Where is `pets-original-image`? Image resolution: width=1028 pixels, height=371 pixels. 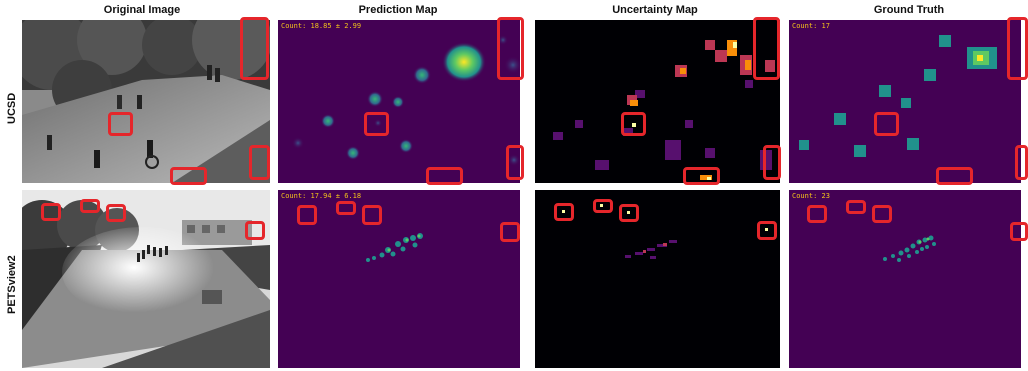 pets-original-image is located at coordinates (146, 279).